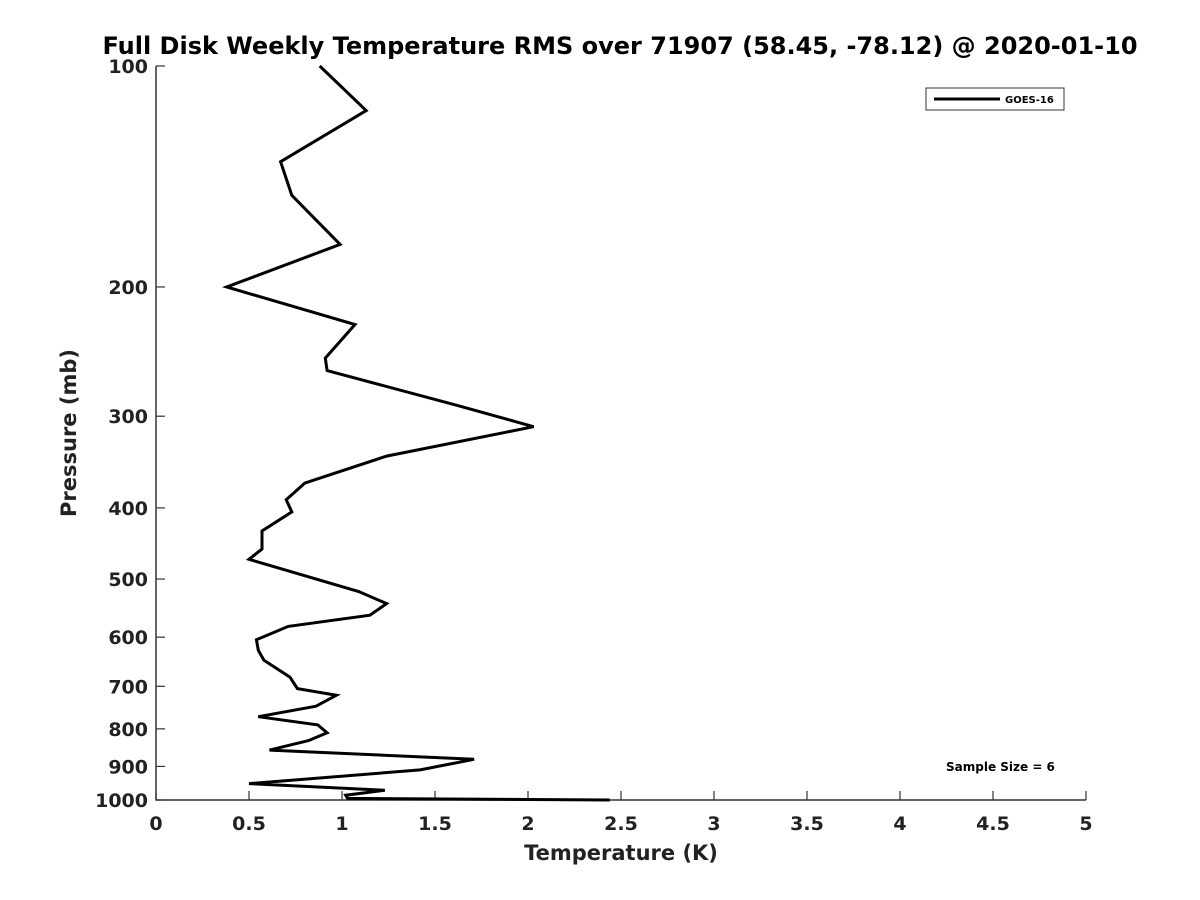  I want to click on x-tick-label: 4, so click(899, 824).